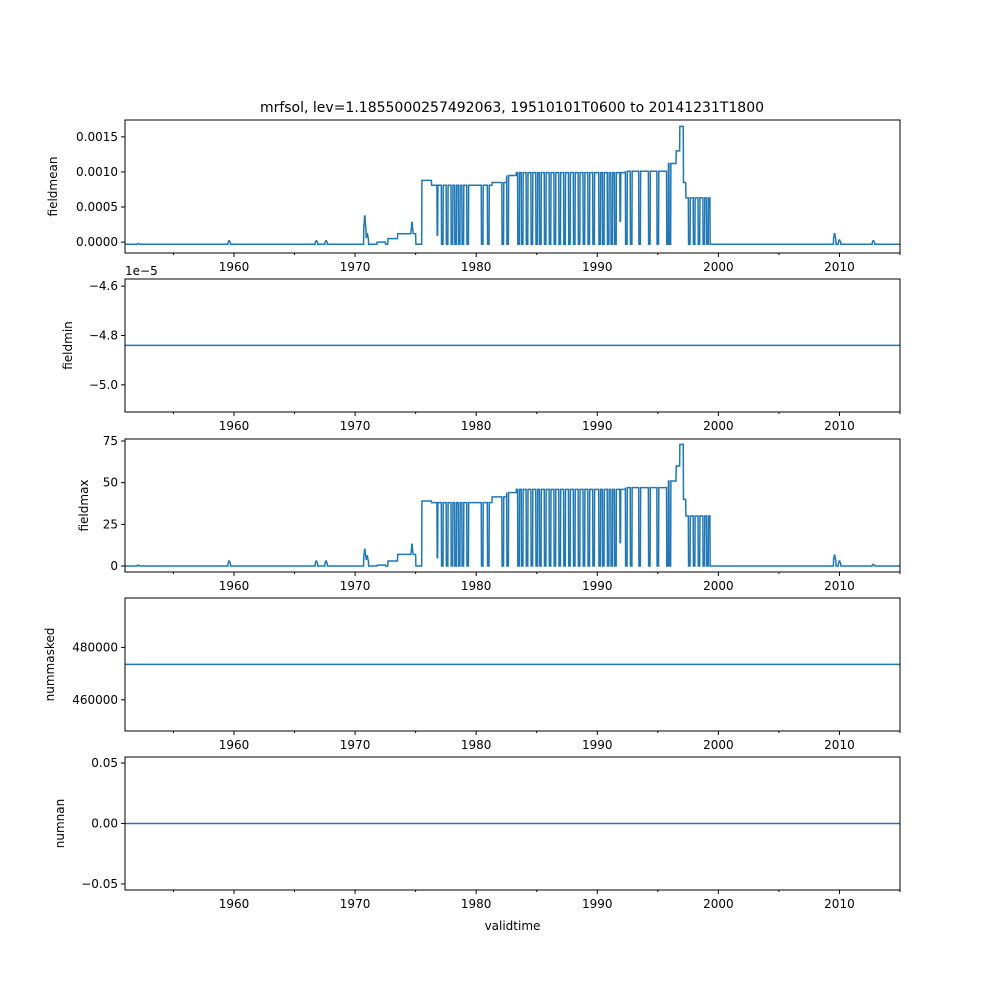 The height and width of the screenshot is (1005, 1000). What do you see at coordinates (512, 345) in the screenshot?
I see `axes-frame-fieldmin` at bounding box center [512, 345].